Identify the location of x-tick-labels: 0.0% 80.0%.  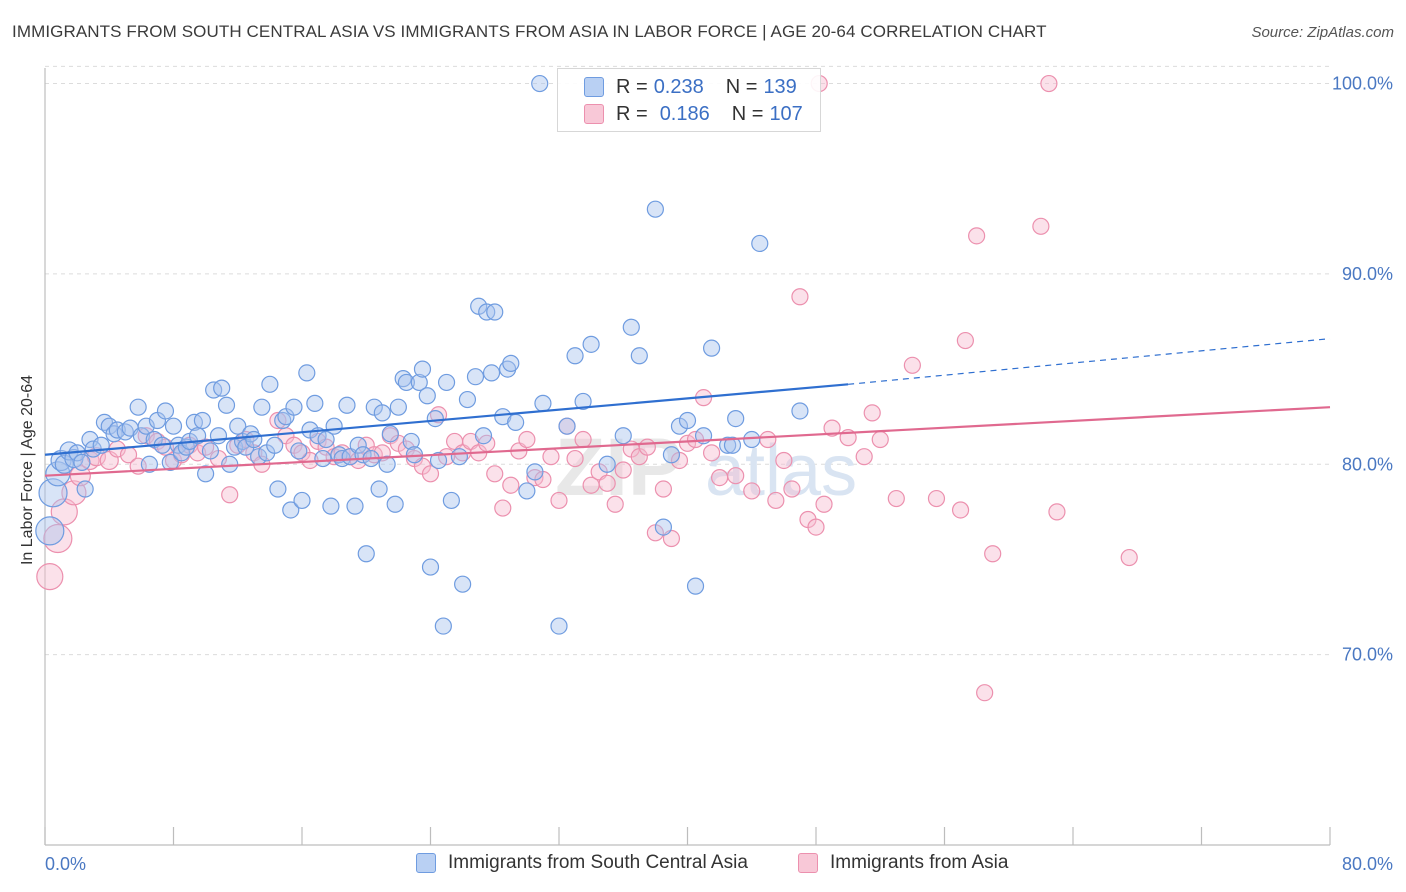
(719, 864).